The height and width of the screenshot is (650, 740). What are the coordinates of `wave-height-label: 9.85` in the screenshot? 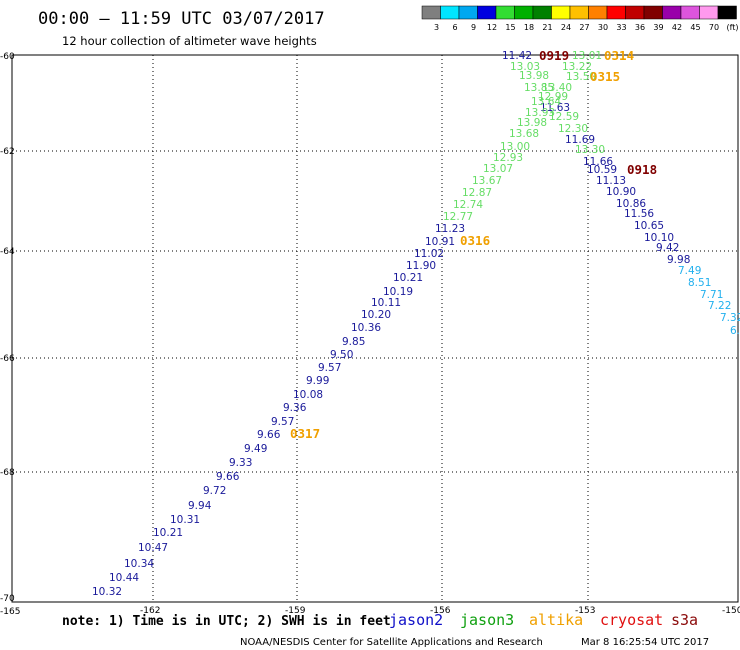 It's located at (353, 342).